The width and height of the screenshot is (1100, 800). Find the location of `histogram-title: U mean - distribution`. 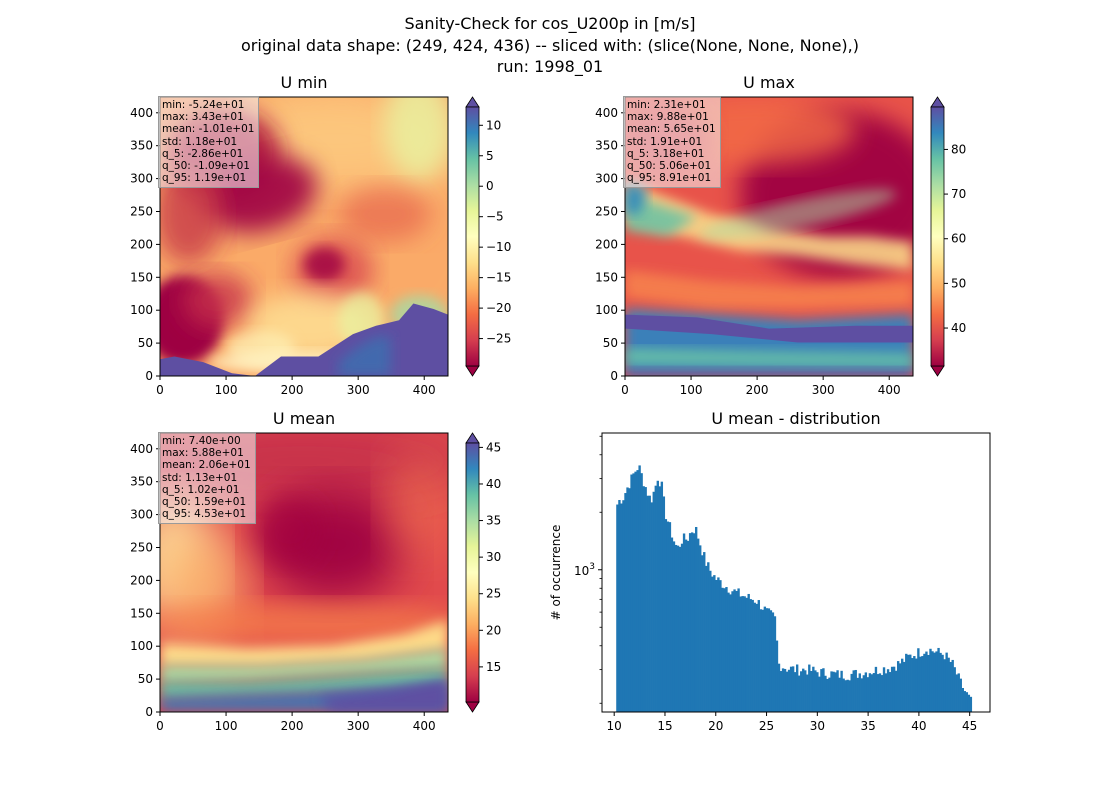

histogram-title: U mean - distribution is located at coordinates (795, 418).